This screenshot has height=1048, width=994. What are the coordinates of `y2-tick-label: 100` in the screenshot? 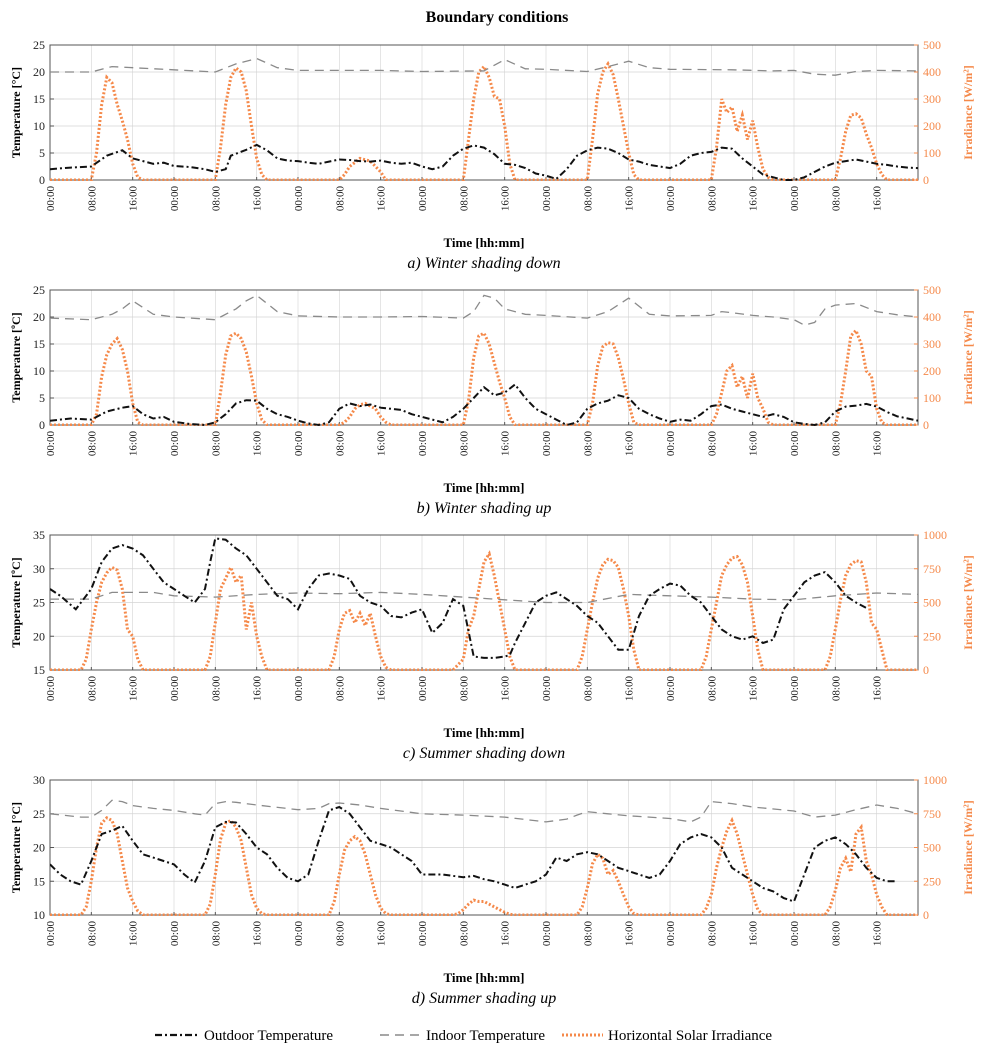 It's located at (932, 153).